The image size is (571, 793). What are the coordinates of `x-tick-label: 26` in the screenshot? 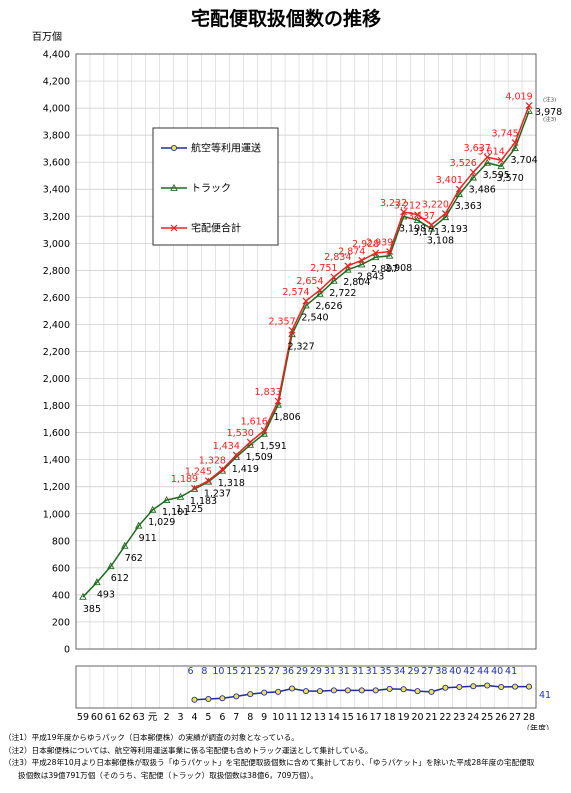 It's located at (501, 717).